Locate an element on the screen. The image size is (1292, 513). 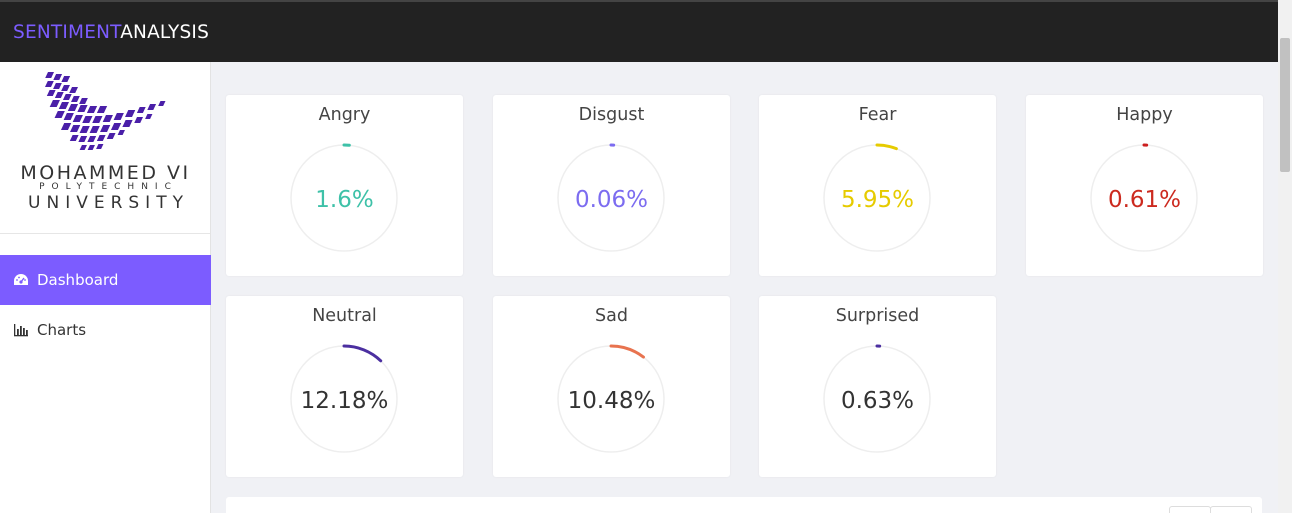
emotion-card-title: Disgust is located at coordinates (611, 115).